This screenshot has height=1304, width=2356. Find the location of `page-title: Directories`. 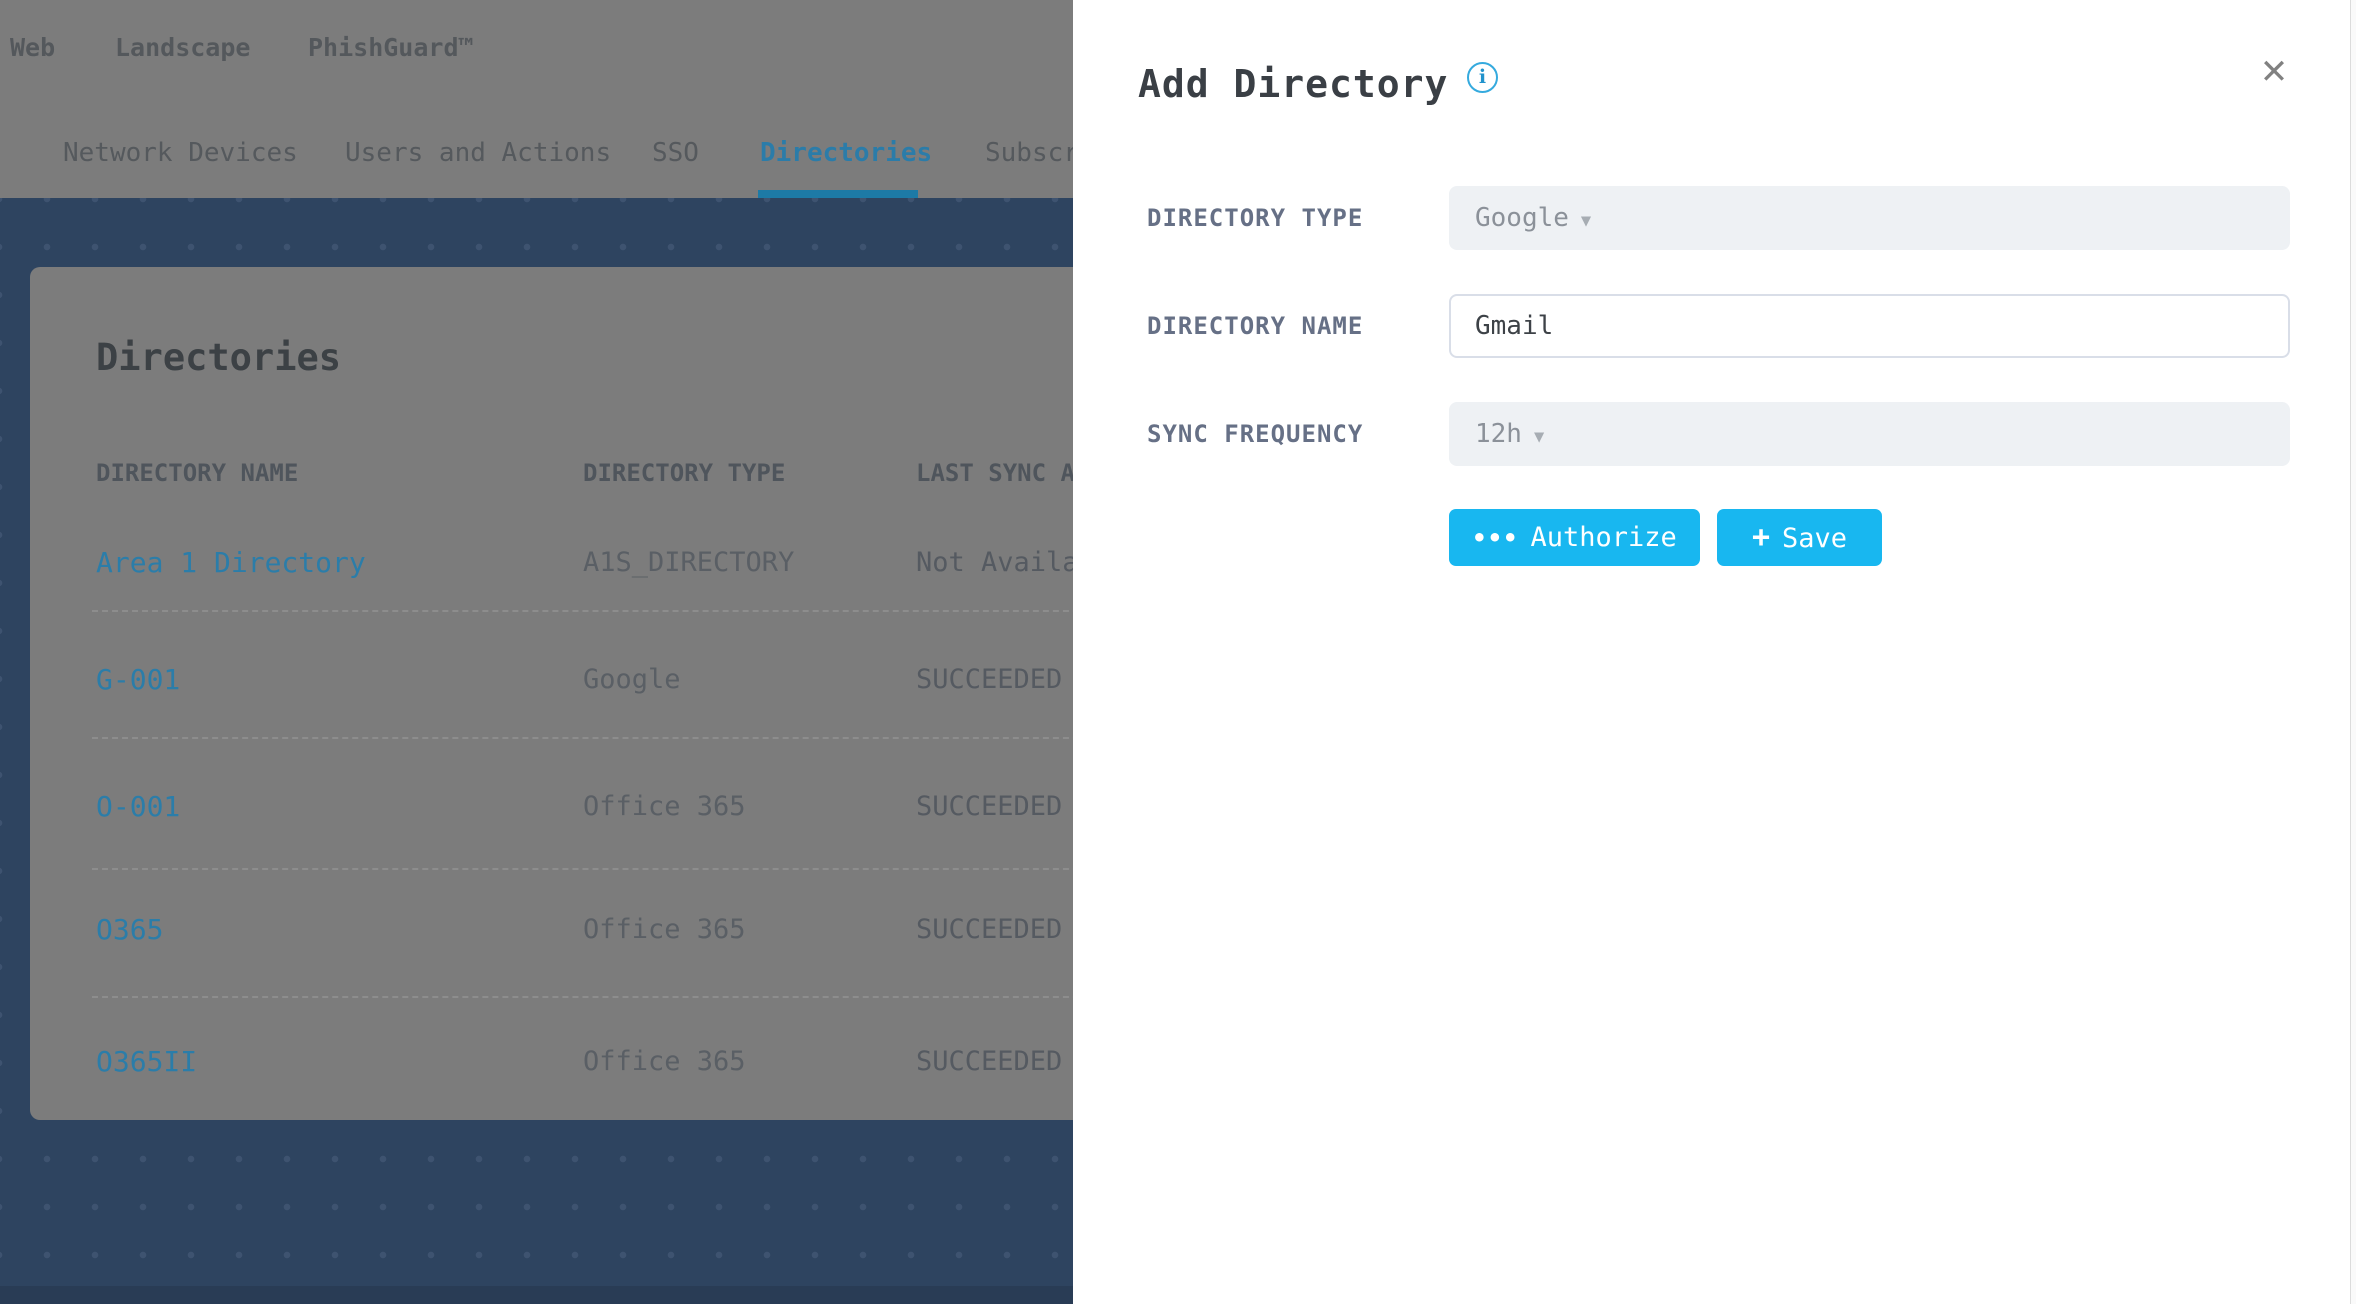

page-title: Directories is located at coordinates (219, 357).